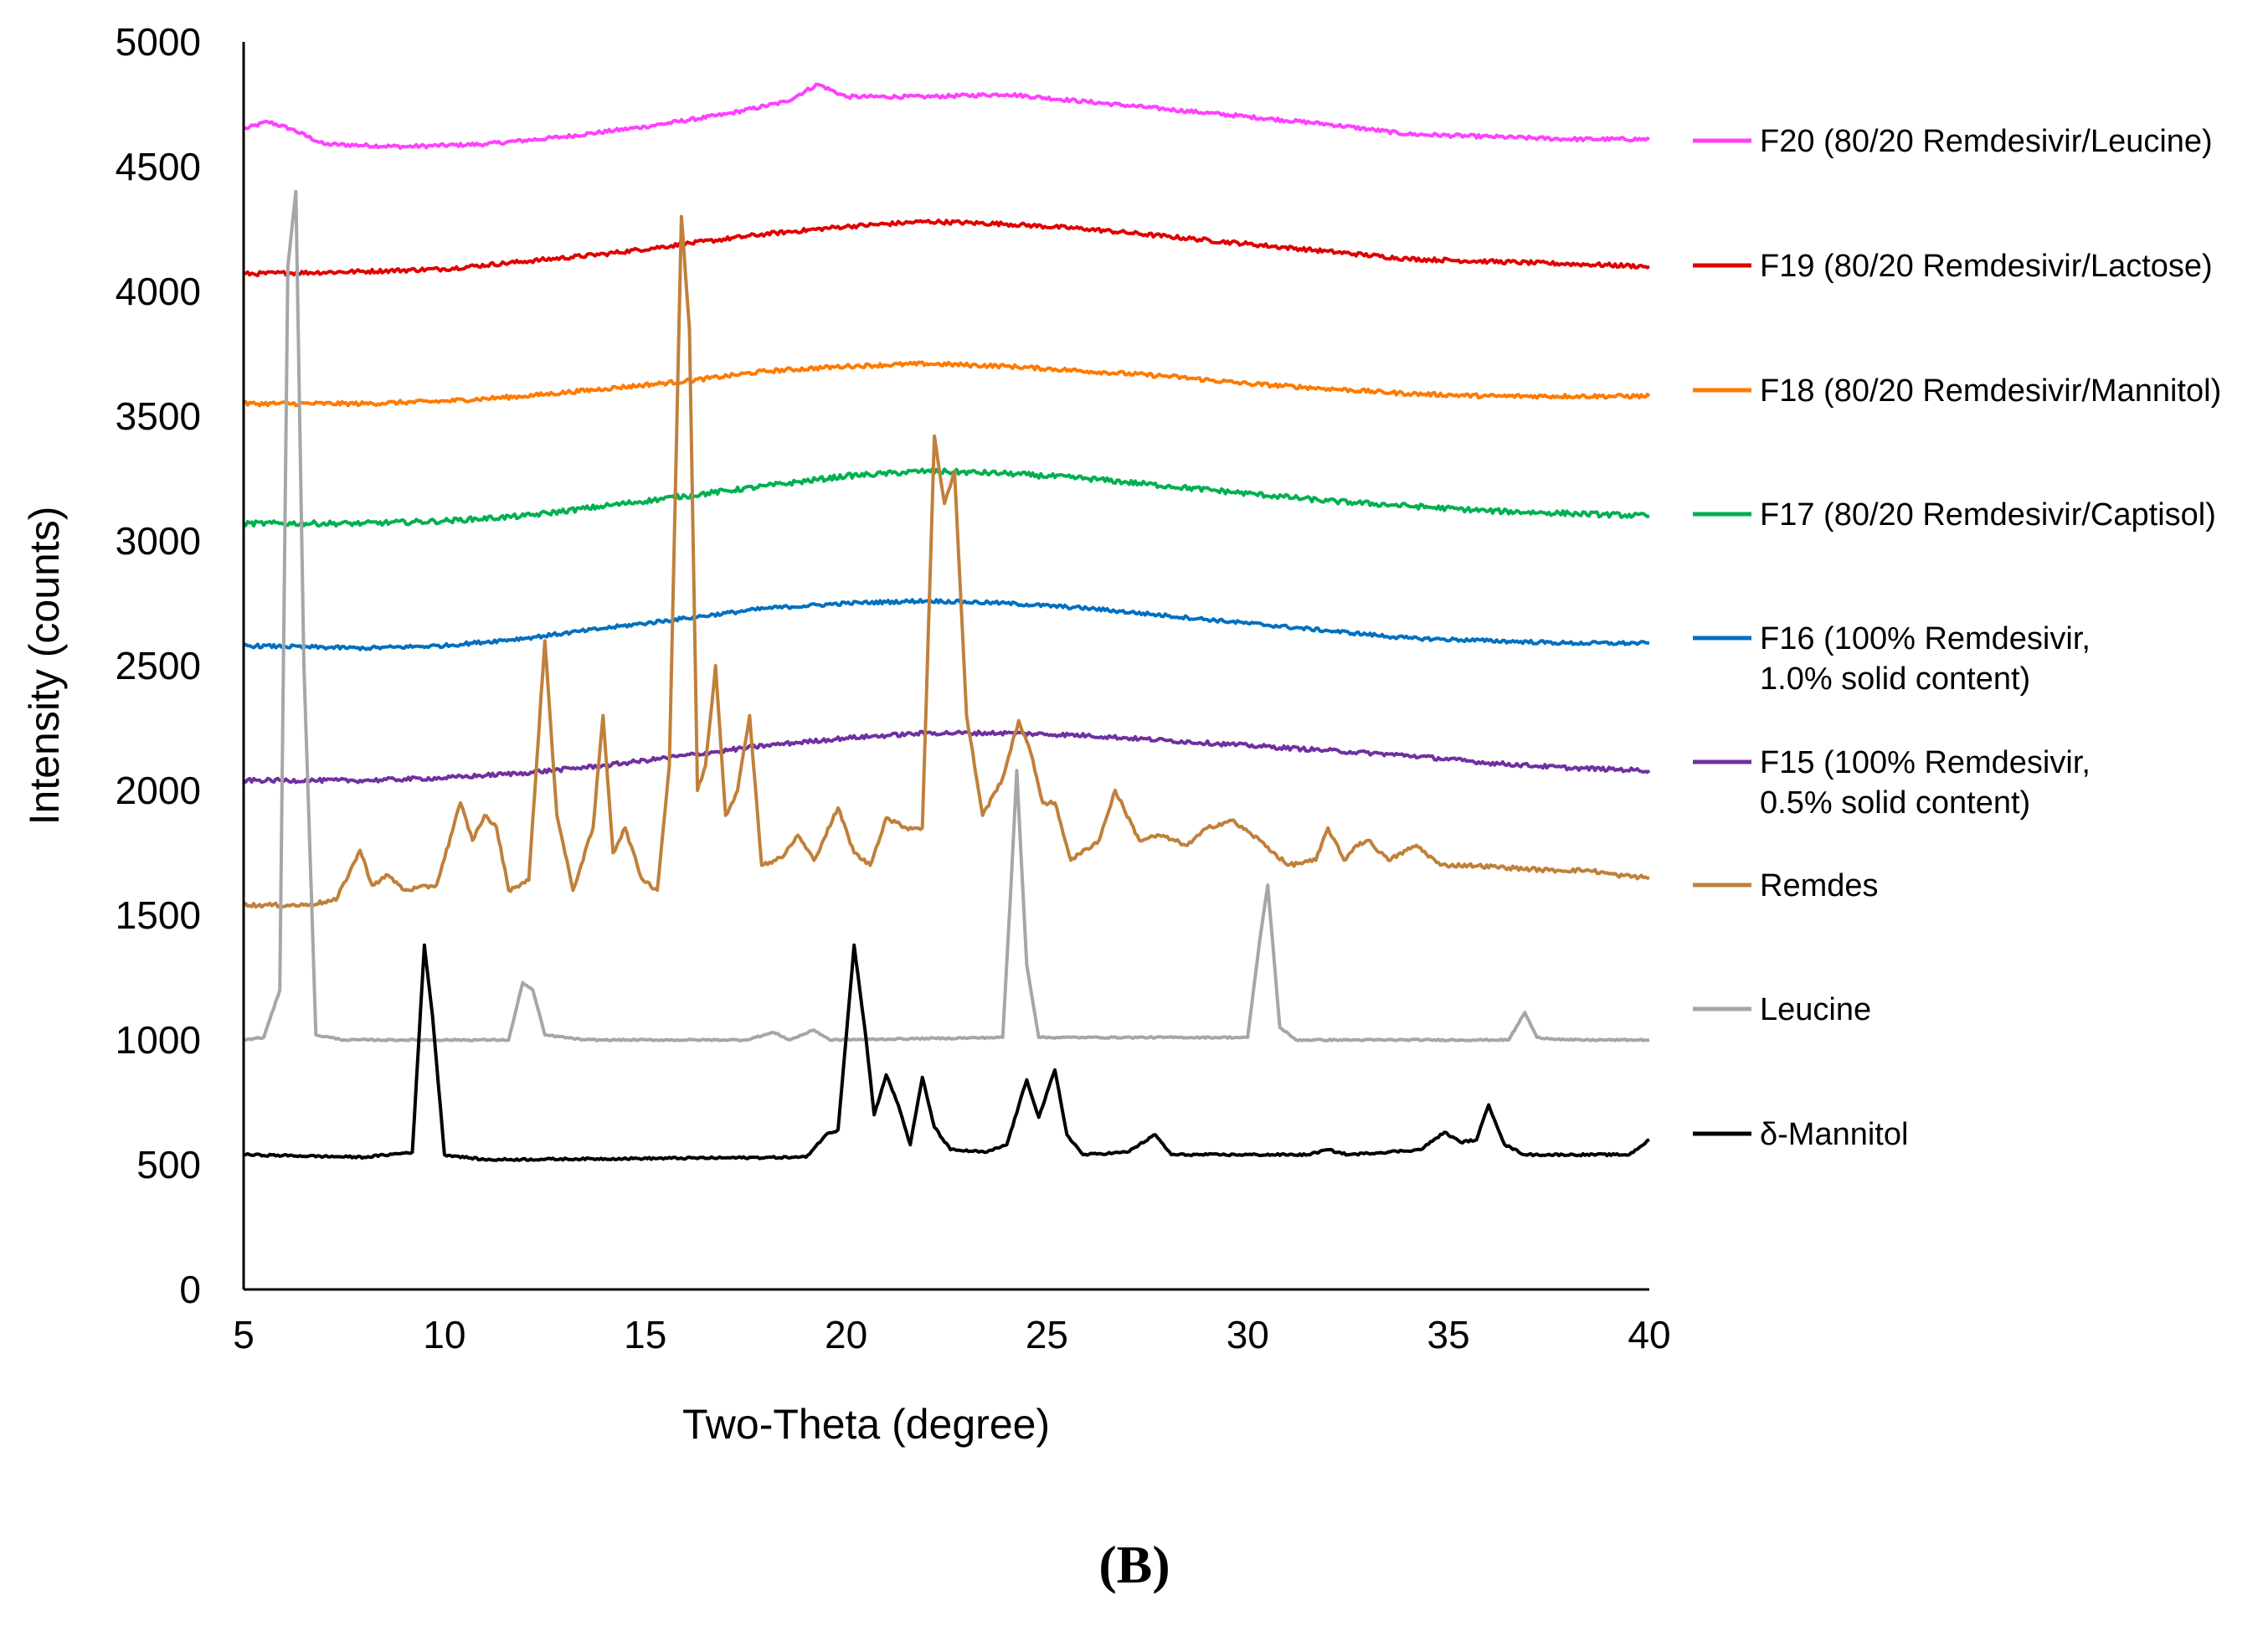  I want to click on legend-label: F16 (100% Remdesivir, 1.0% solid content), so click(1926, 659).